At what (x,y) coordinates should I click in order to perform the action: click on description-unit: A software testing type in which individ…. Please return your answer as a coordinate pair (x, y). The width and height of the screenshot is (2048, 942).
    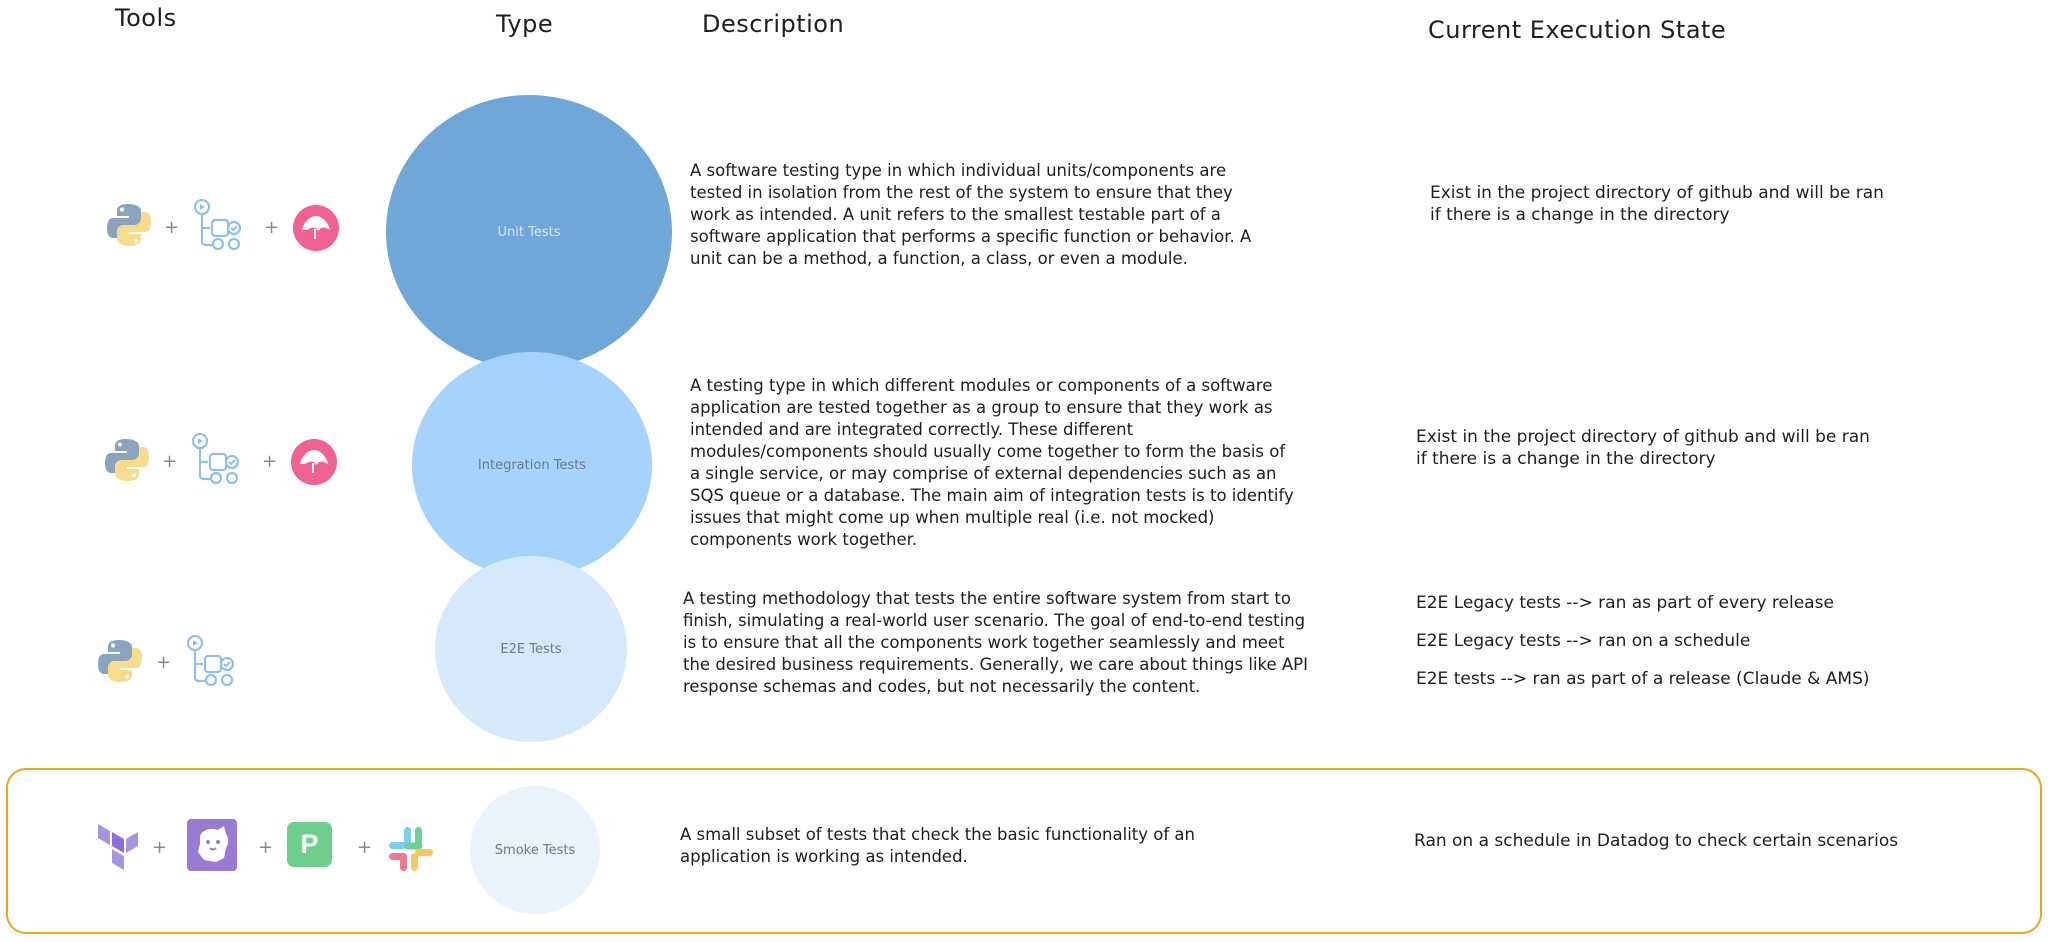
    Looking at the image, I should click on (971, 214).